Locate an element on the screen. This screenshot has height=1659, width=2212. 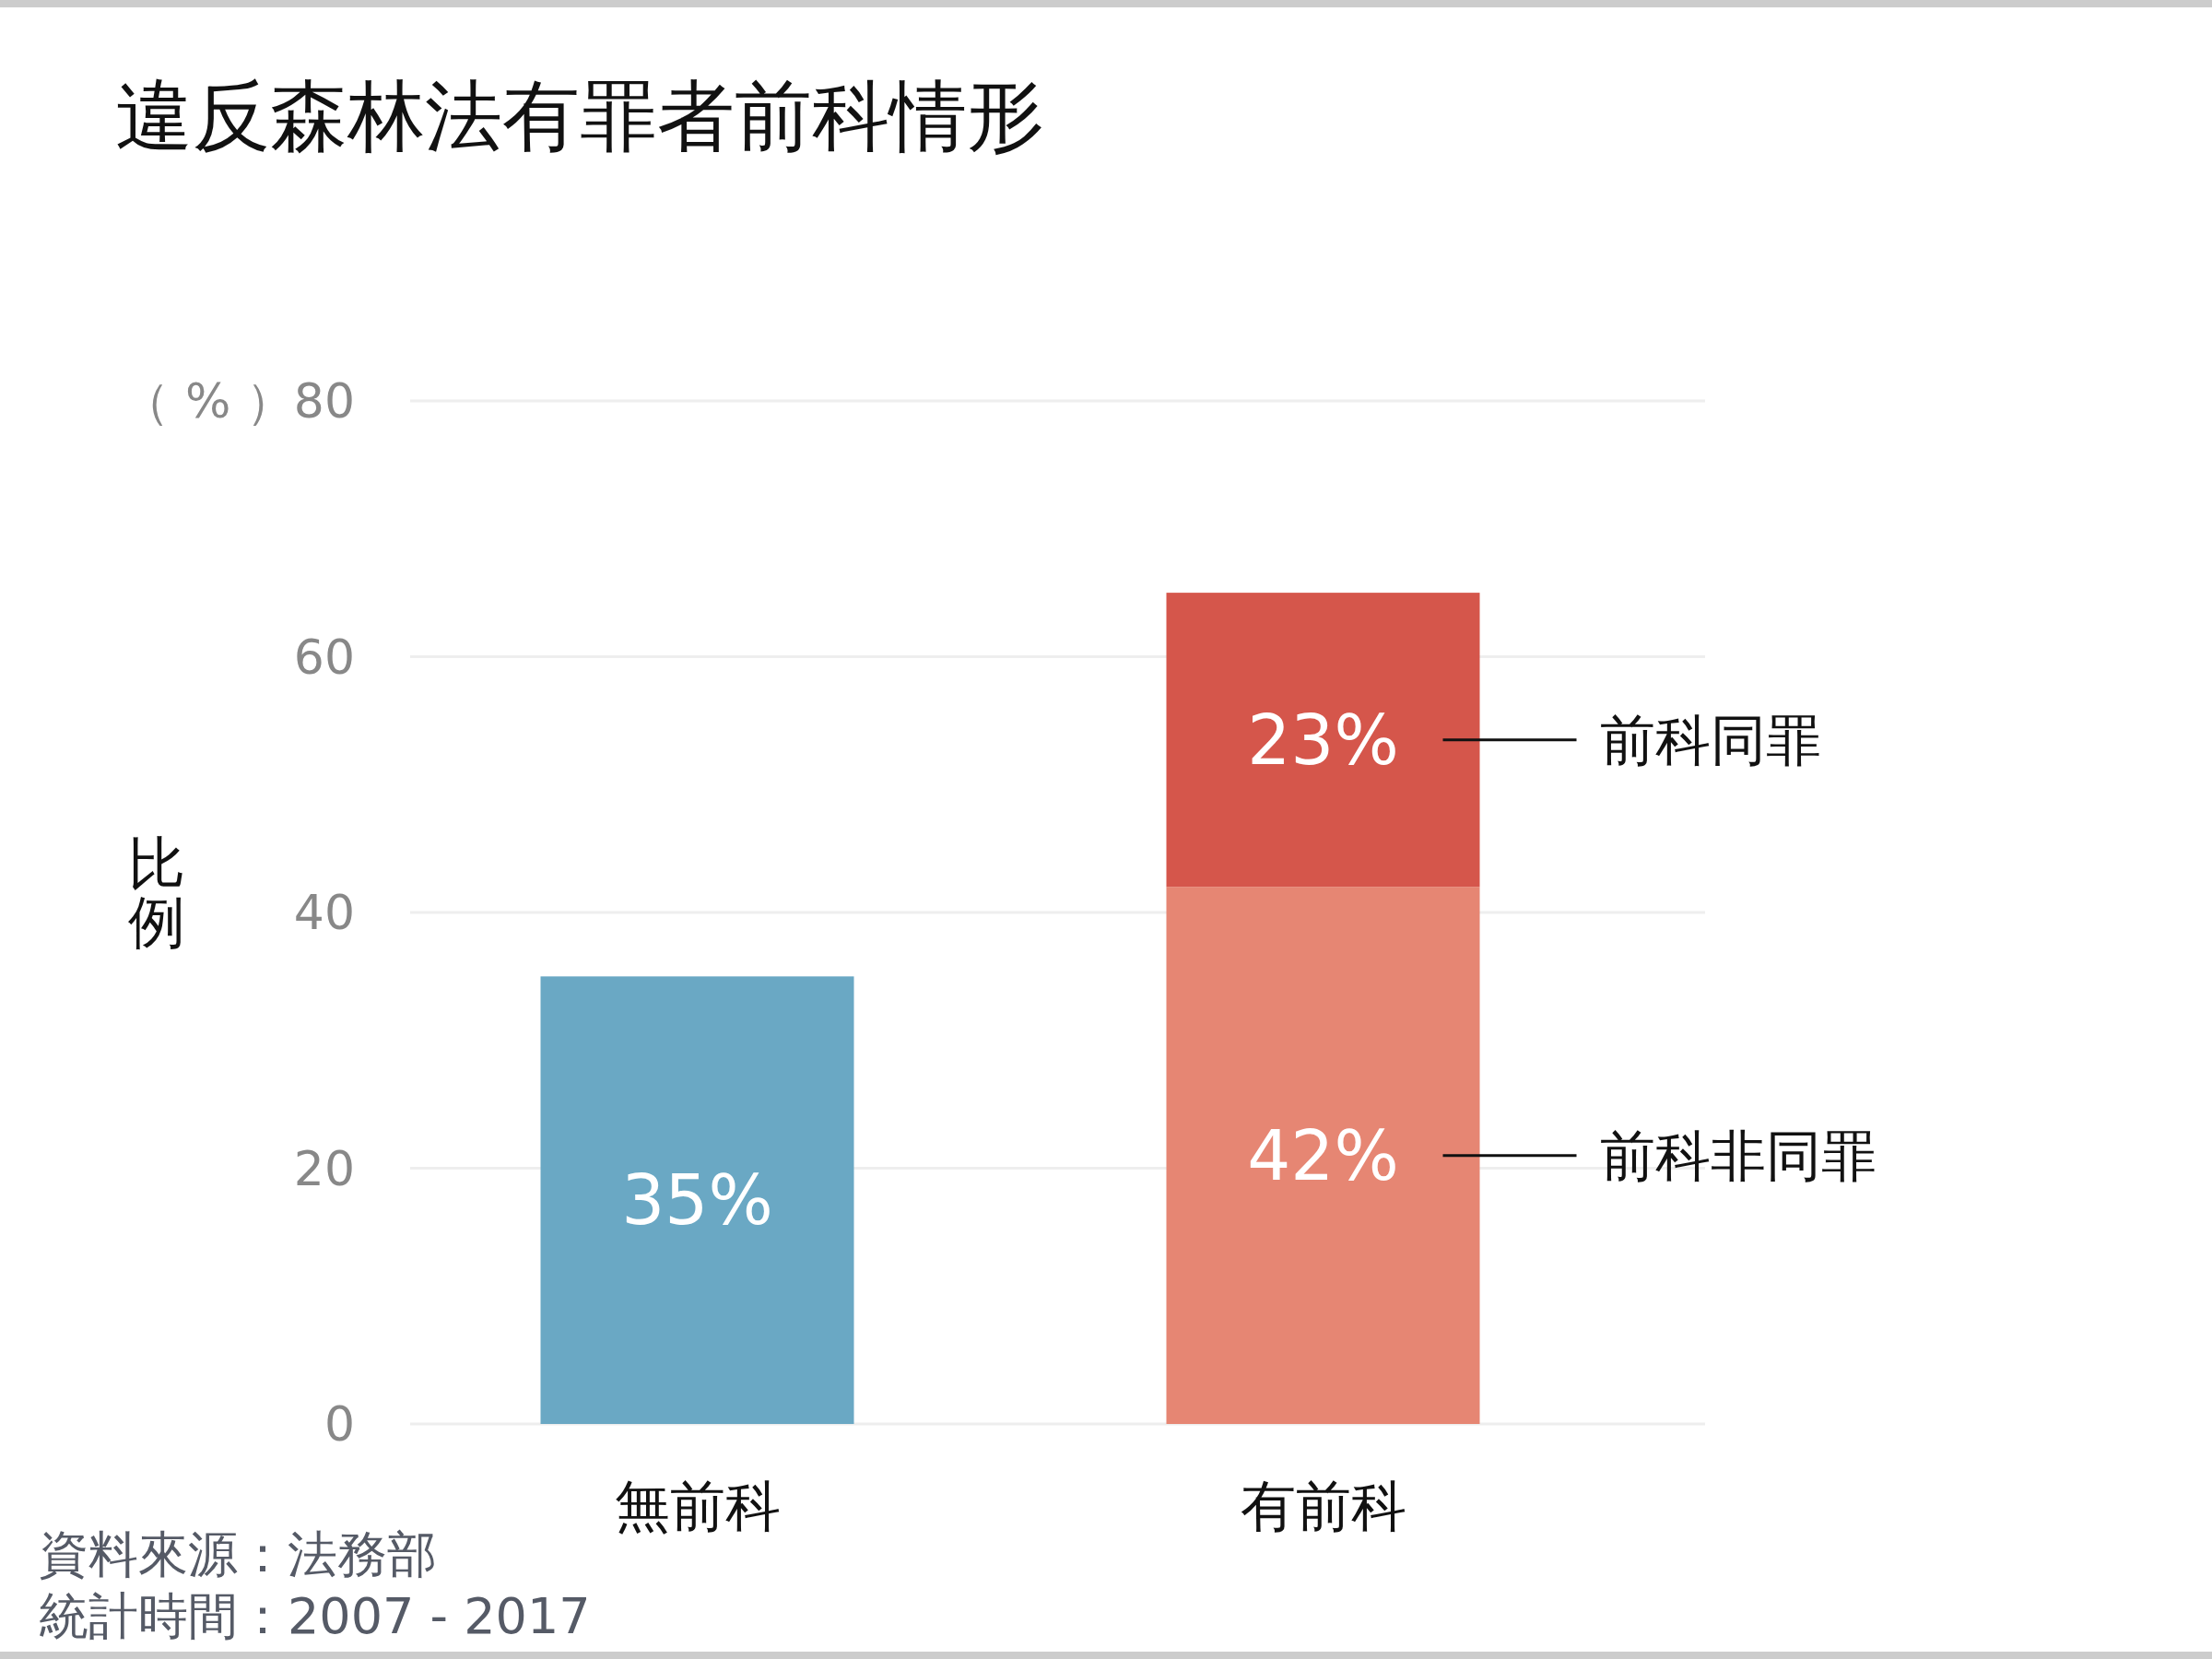
text: 前科非同罪 is located at coordinates (1738, 1155).